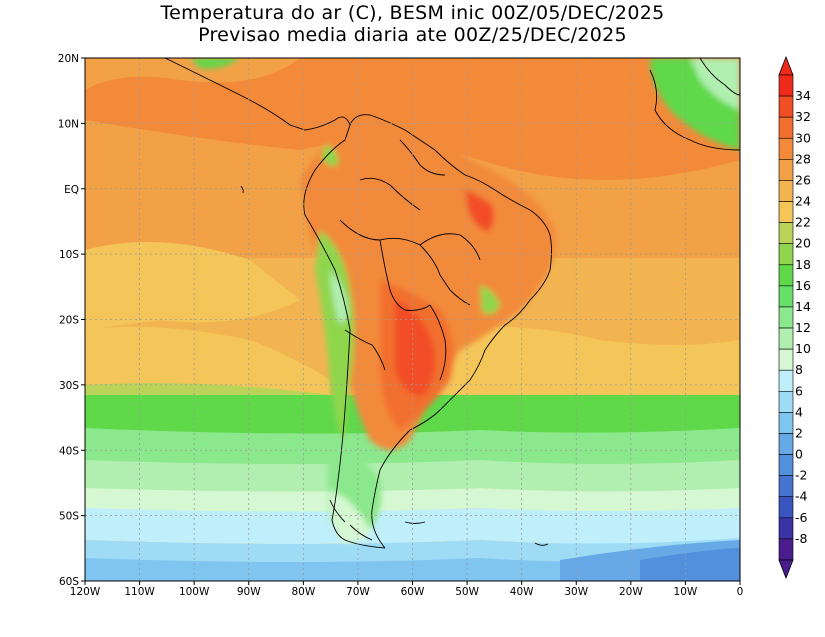 This screenshot has height=637, width=825. I want to click on longitude-axis: 120W 110W 100W 90W 80W 70W 60W 50W 40W 30W 20W 10W 0, so click(407, 589).